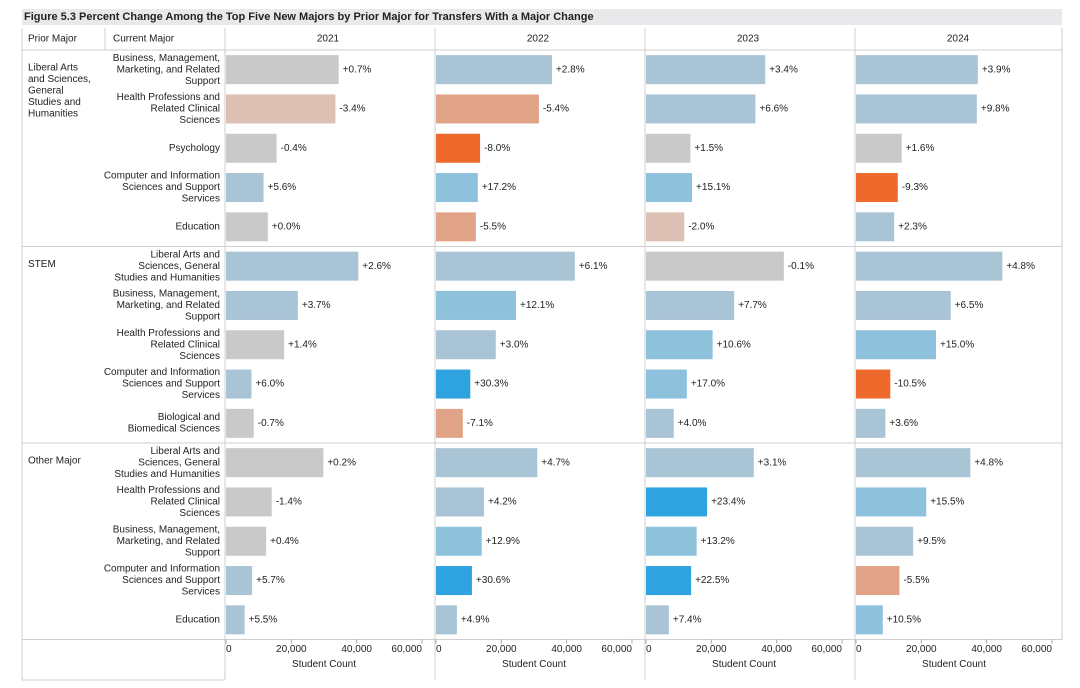 This screenshot has height=688, width=1080. Describe the element at coordinates (713, 187) in the screenshot. I see `bar-data-label: +15.1%` at that location.